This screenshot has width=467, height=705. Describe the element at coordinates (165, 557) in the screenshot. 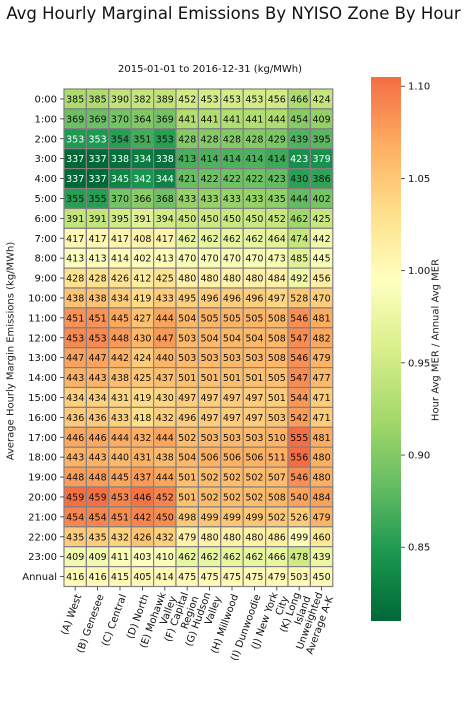

I see `cell-value-label: 410` at that location.